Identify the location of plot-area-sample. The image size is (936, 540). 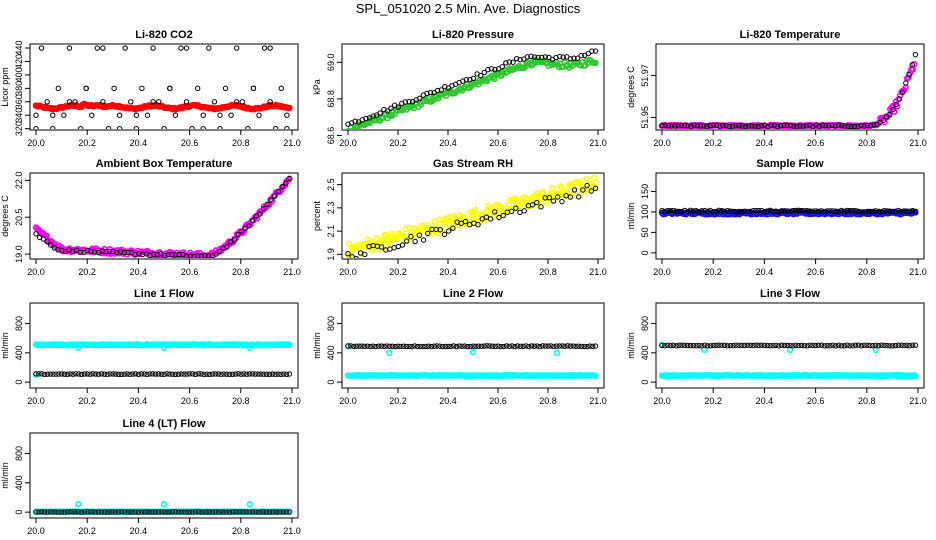
(788, 212).